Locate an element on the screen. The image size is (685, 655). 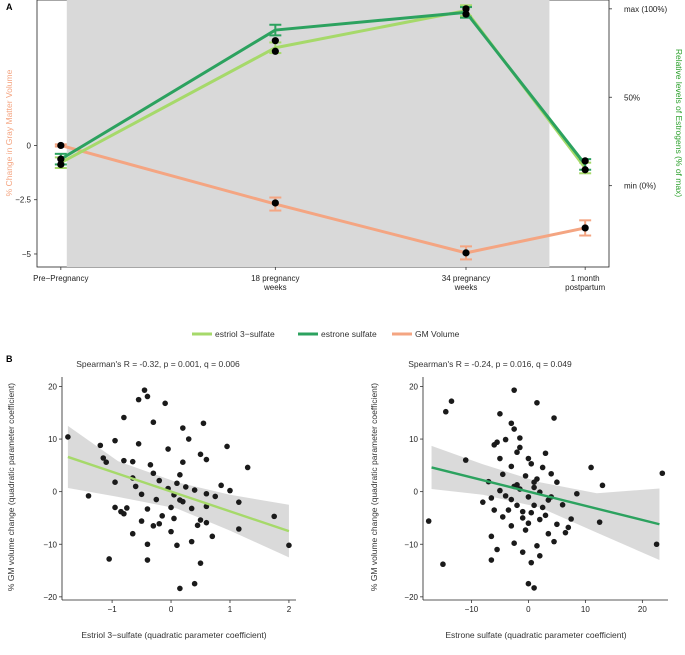
right-axis-ticks: max (100%) 50% min (0%) is located at coordinates (638, 98).